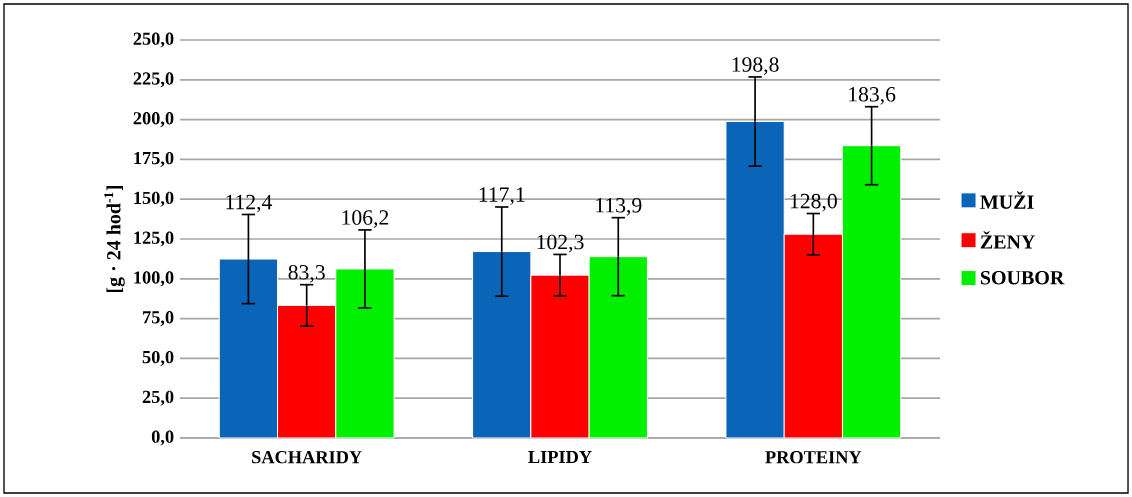 The height and width of the screenshot is (497, 1132). What do you see at coordinates (872, 95) in the screenshot?
I see `data-label: 183,6` at bounding box center [872, 95].